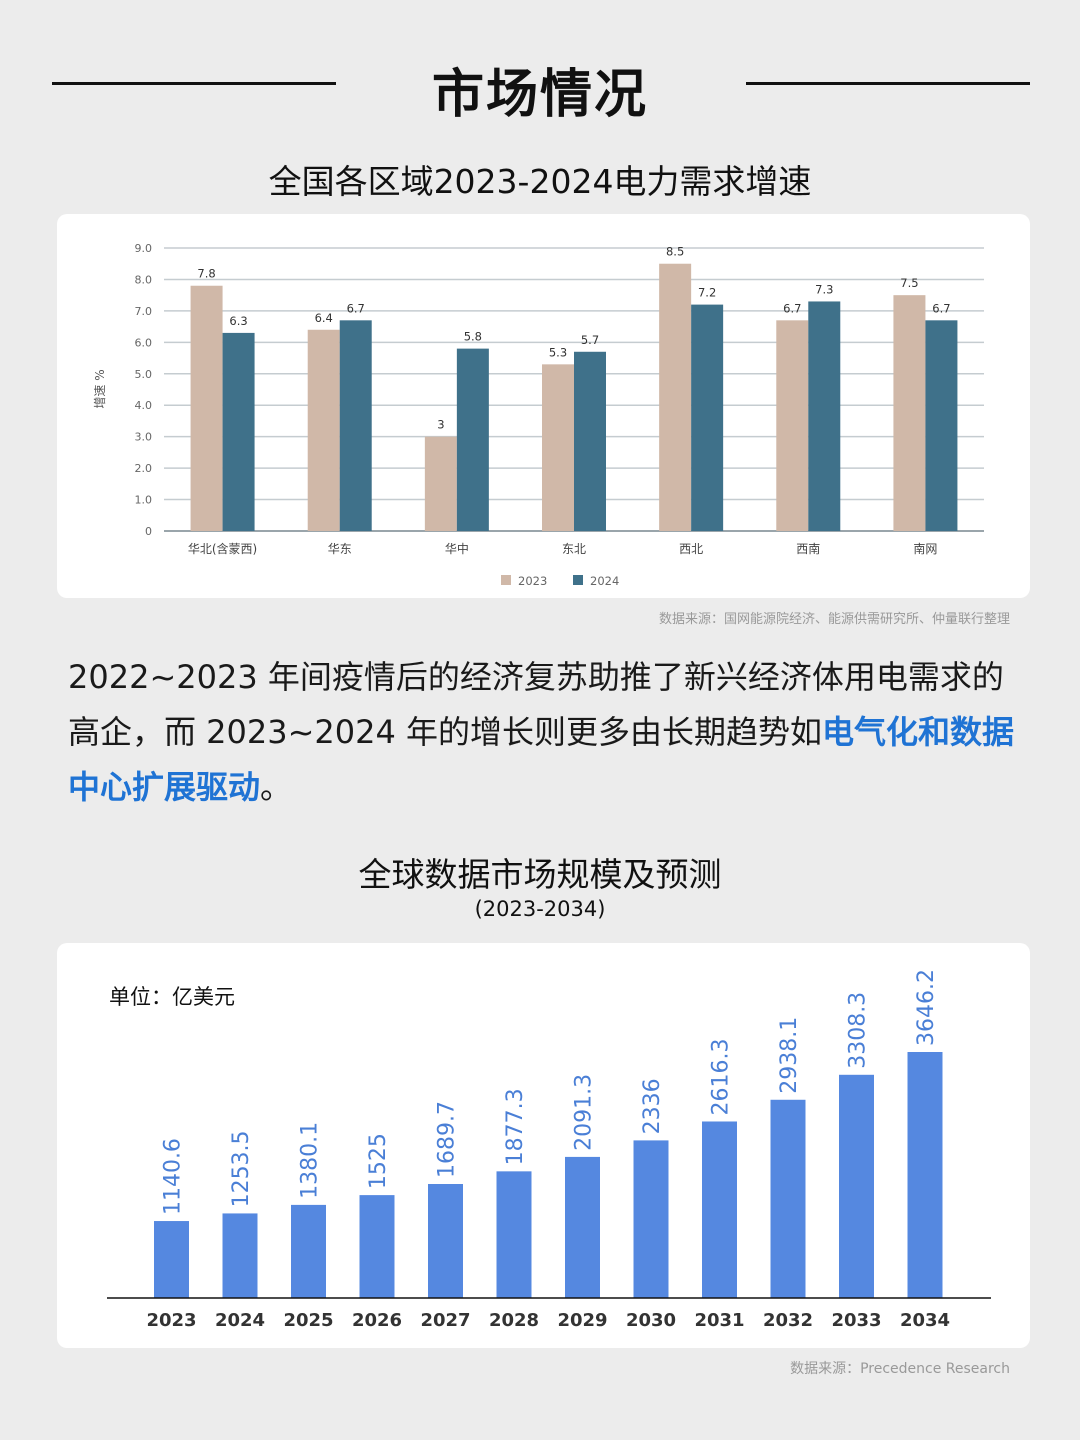  Describe the element at coordinates (691, 549) in the screenshot. I see `x-tick-label: 西北` at that location.